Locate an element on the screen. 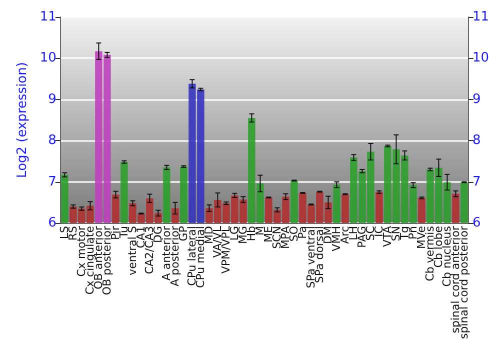 This screenshot has height=350, width=500. y2-tick-label: 9 is located at coordinates (476, 99).